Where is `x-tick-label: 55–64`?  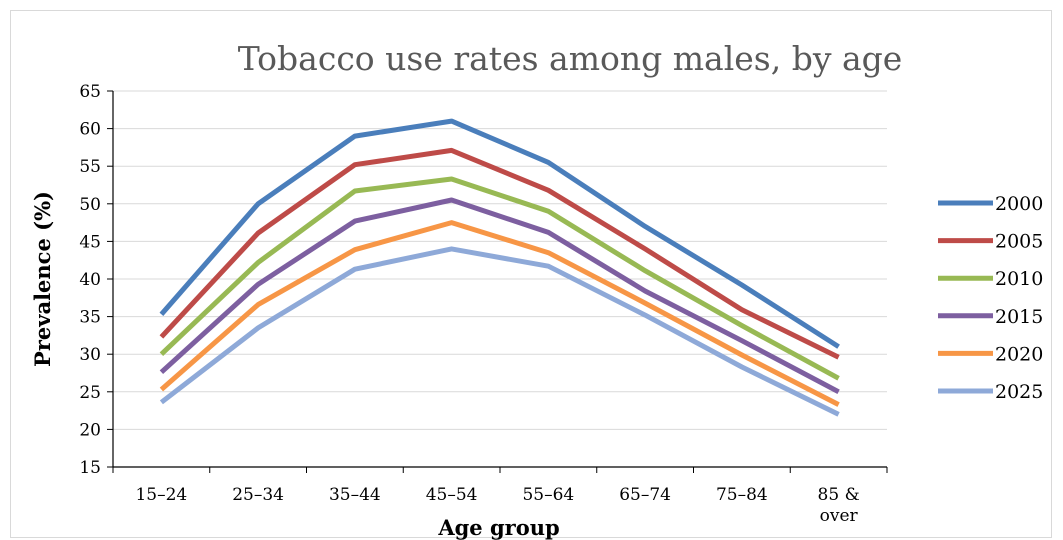
x-tick-label: 55–64 is located at coordinates (548, 495).